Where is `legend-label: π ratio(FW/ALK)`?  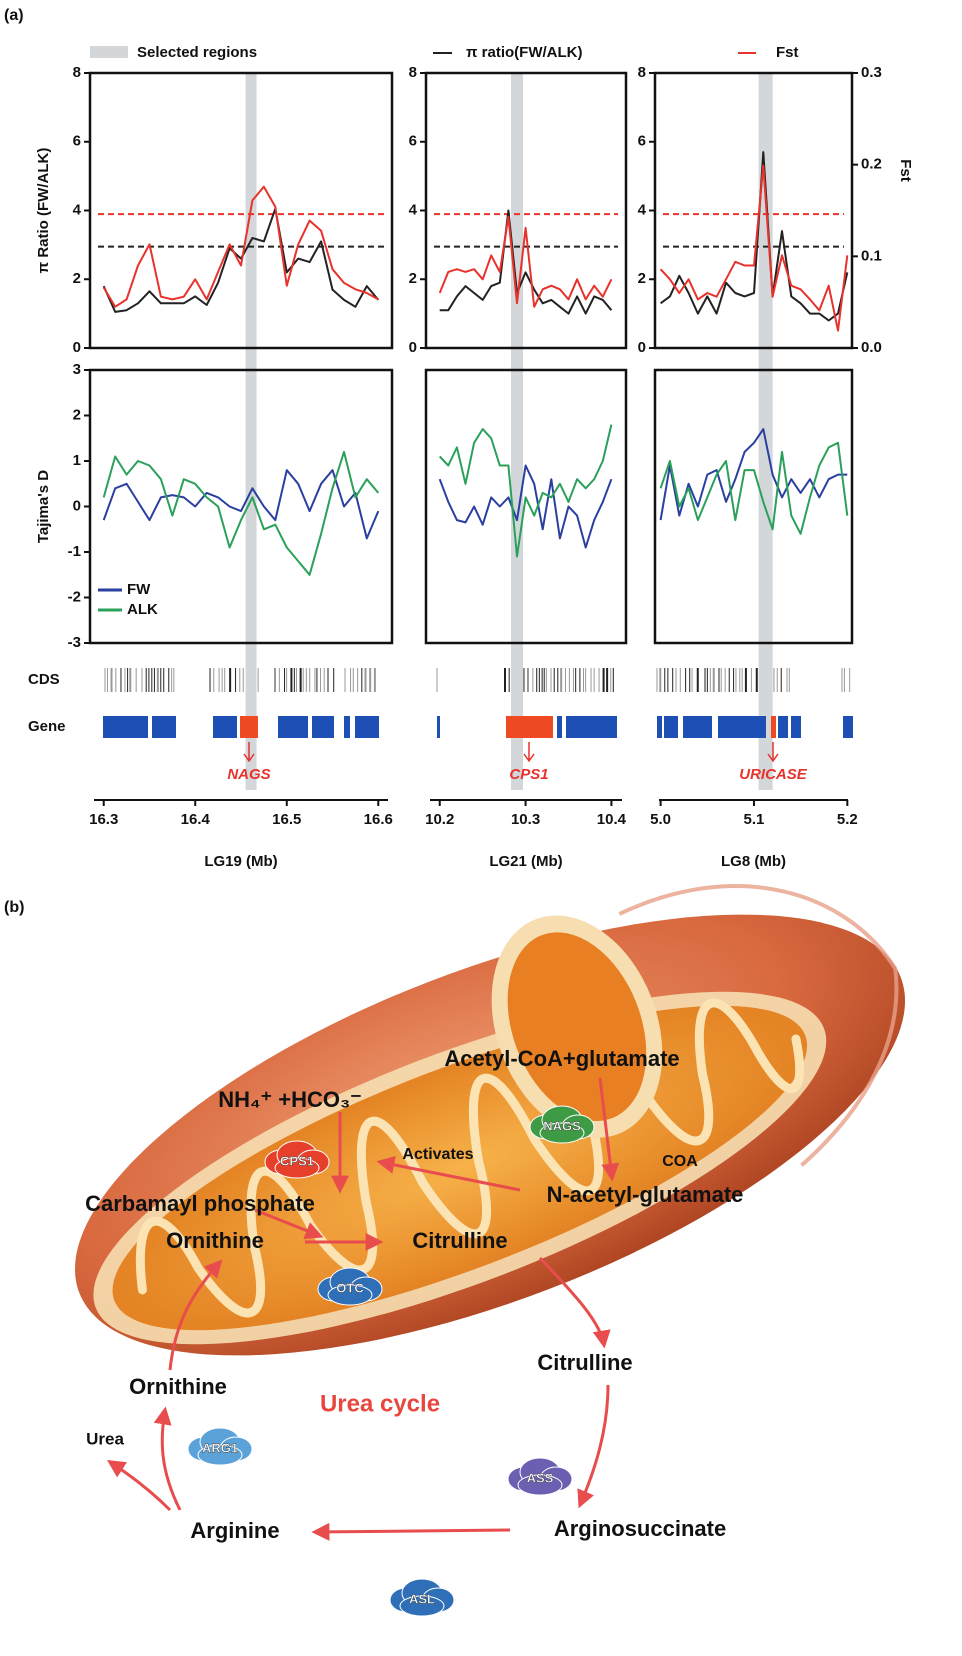 legend-label: π ratio(FW/ALK) is located at coordinates (524, 52).